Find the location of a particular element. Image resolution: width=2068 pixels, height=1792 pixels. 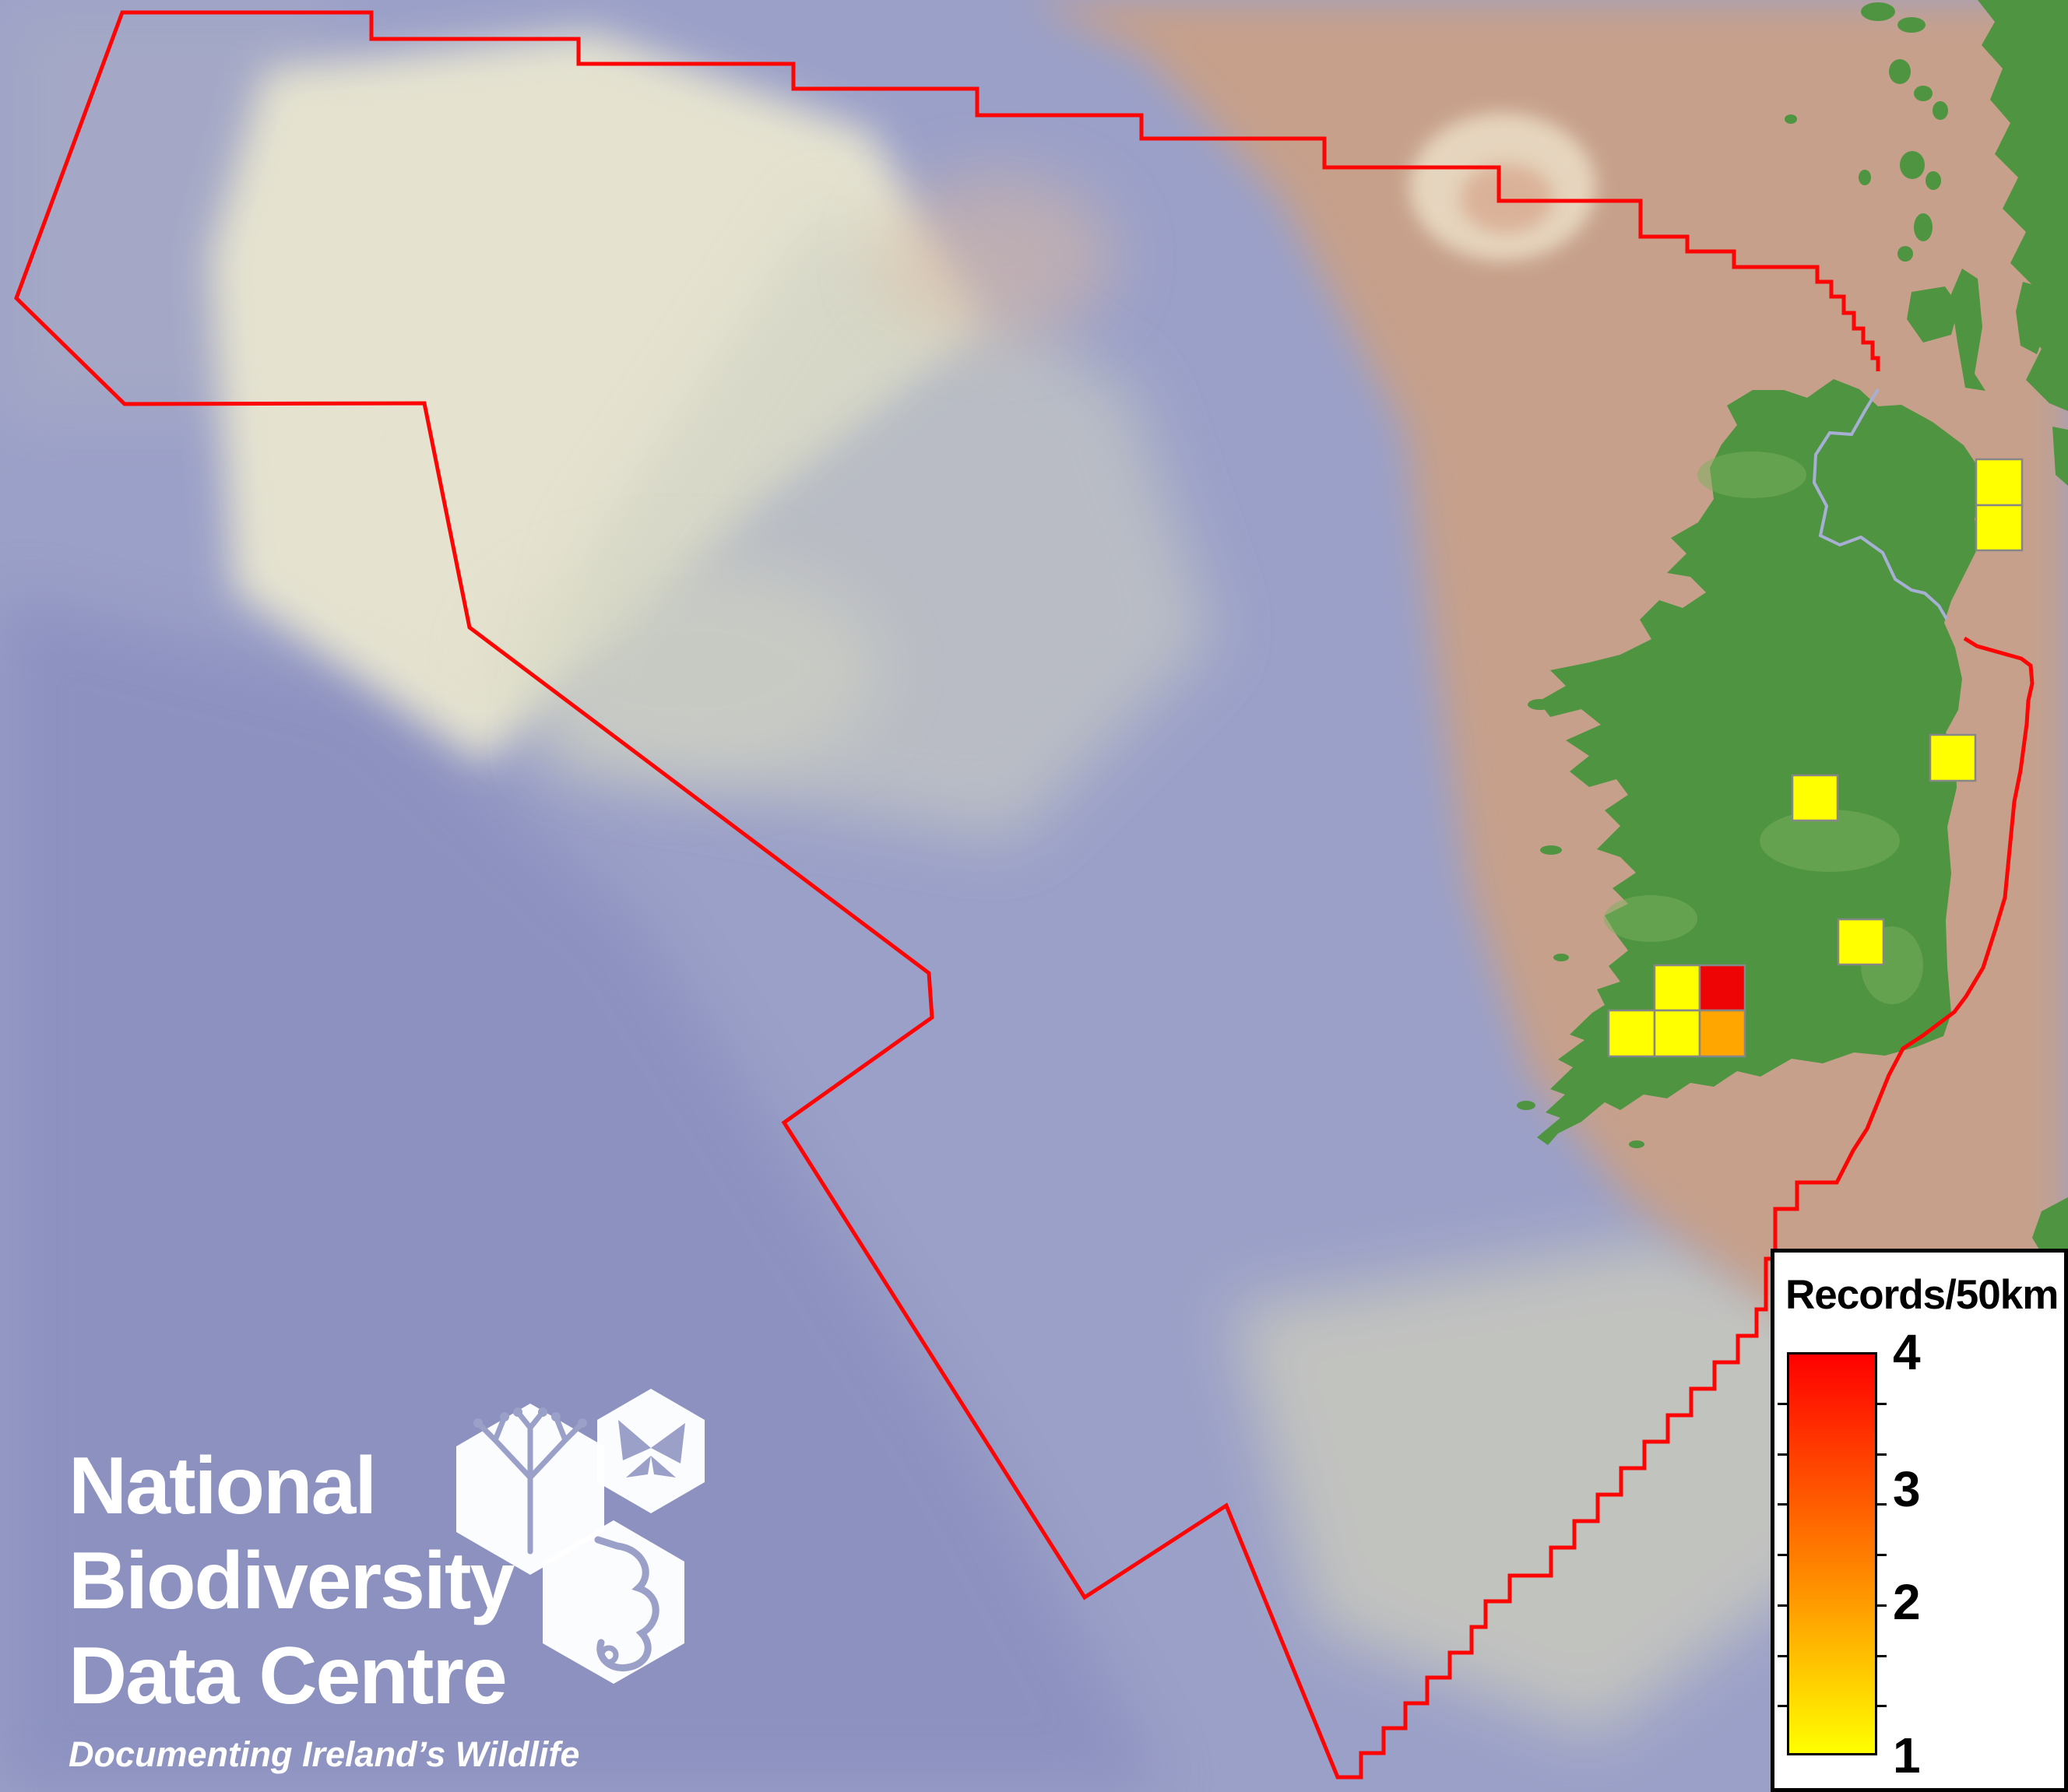

logo-line-3: Data Centre is located at coordinates (288, 1676).